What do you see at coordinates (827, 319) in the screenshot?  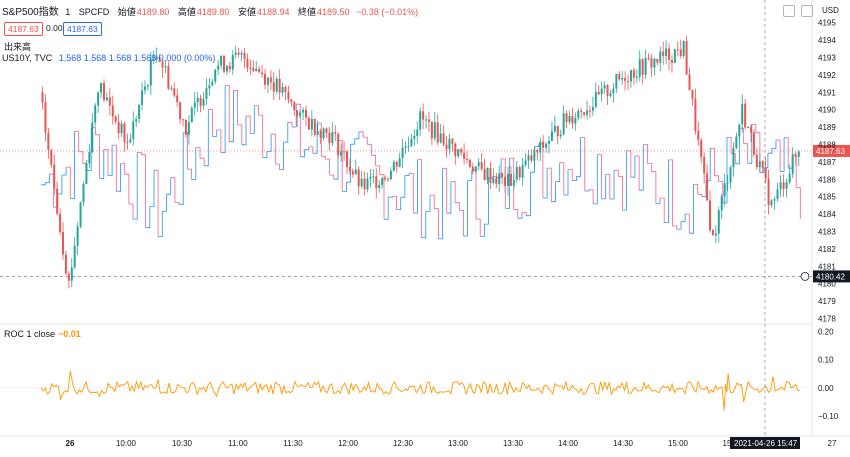 I see `price-tick-label: 4178` at bounding box center [827, 319].